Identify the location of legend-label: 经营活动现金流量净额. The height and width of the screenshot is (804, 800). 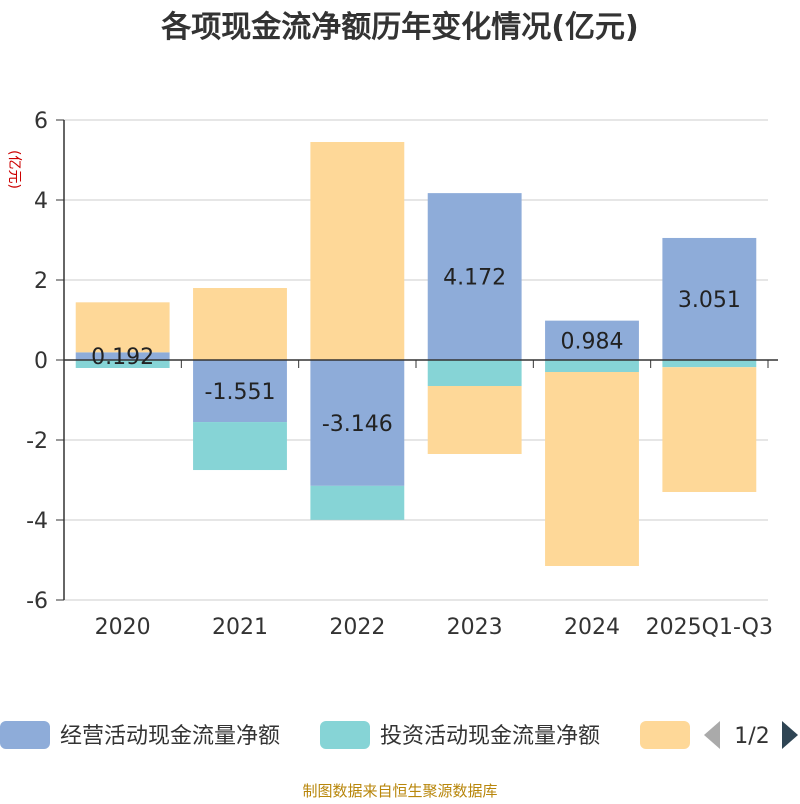
(170, 736).